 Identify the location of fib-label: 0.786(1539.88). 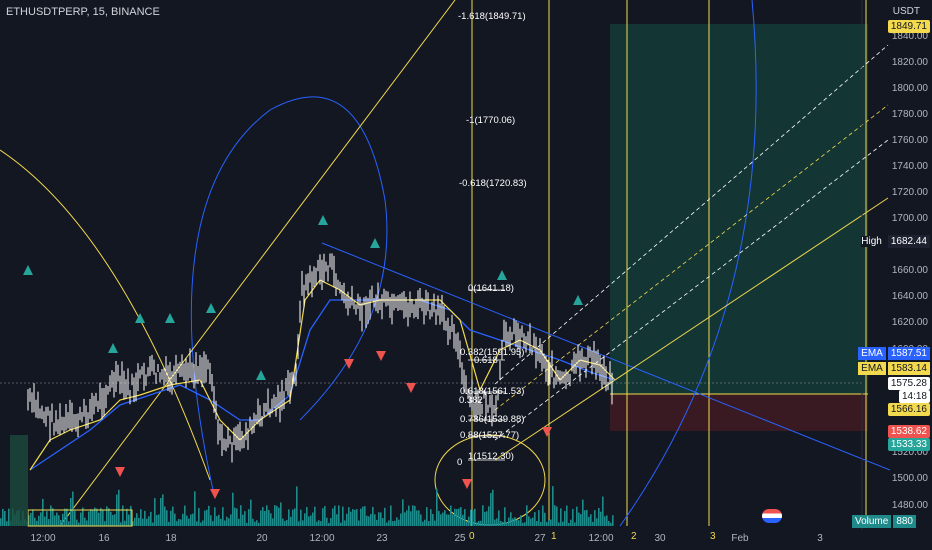
(492, 419).